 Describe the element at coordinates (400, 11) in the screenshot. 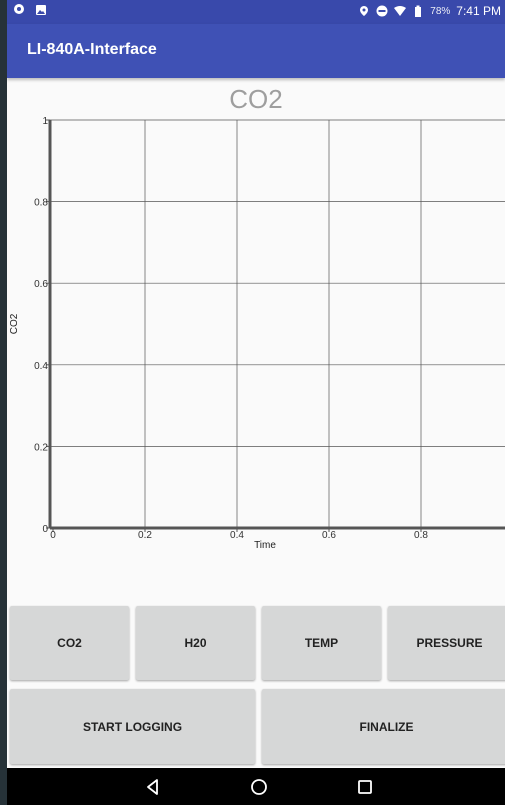

I see `wifi-icon` at that location.